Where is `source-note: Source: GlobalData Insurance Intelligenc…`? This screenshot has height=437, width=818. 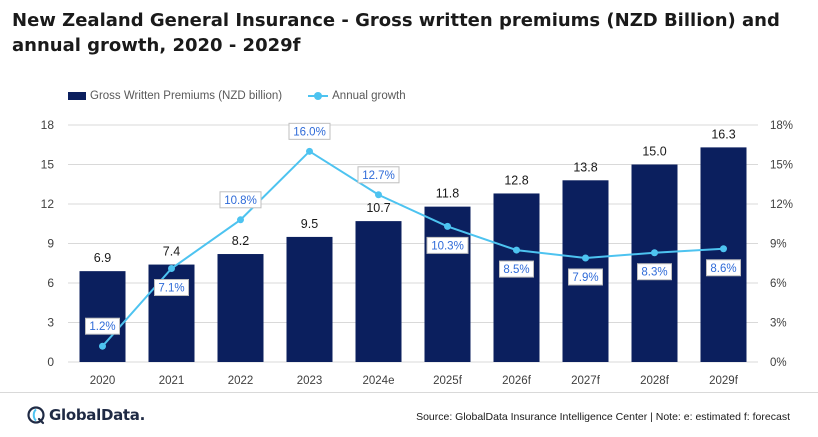
source-note: Source: GlobalData Insurance Intelligenc… is located at coordinates (603, 417).